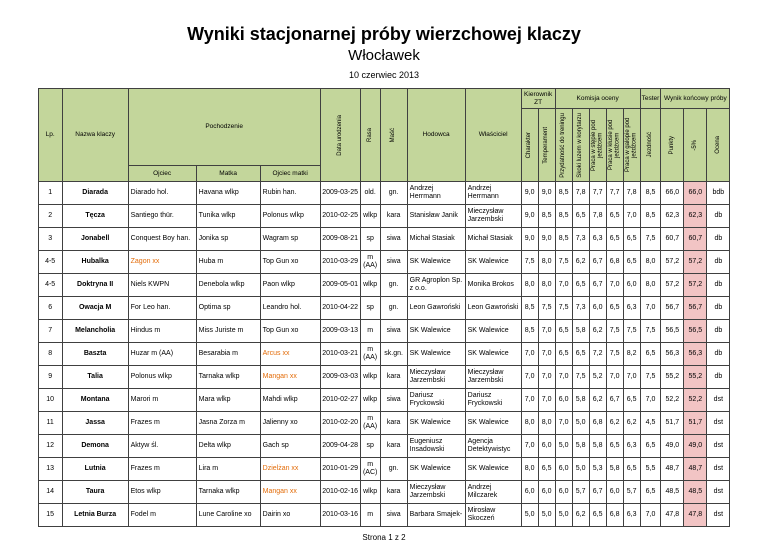  Describe the element at coordinates (631, 216) in the screenshot. I see `cell-score-7: 7,0` at that location.